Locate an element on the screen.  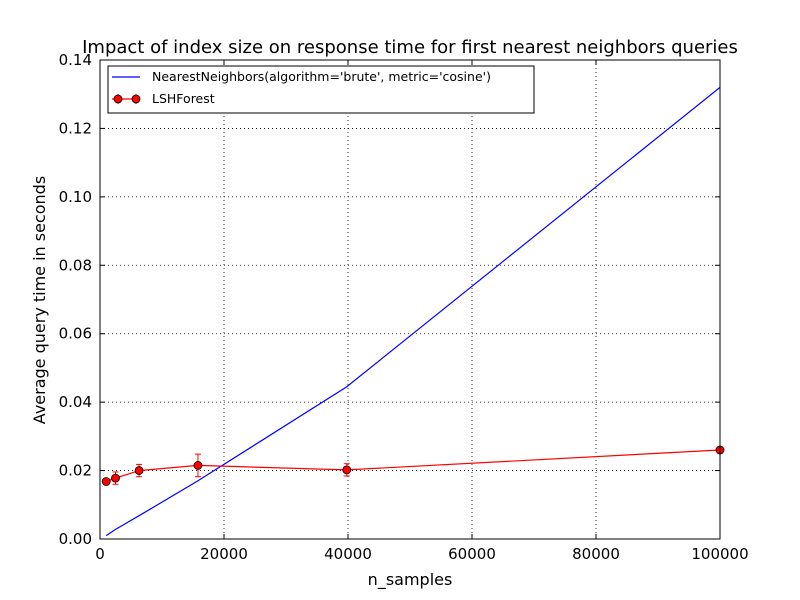
y-tick-label: 0.12 is located at coordinates (75, 128).